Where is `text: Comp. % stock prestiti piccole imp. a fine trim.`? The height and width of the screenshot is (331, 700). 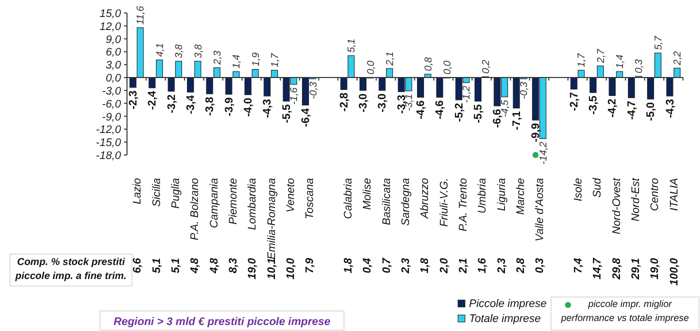 text: Comp. % stock prestiti piccole imp. a fine trim. is located at coordinates (71, 270).